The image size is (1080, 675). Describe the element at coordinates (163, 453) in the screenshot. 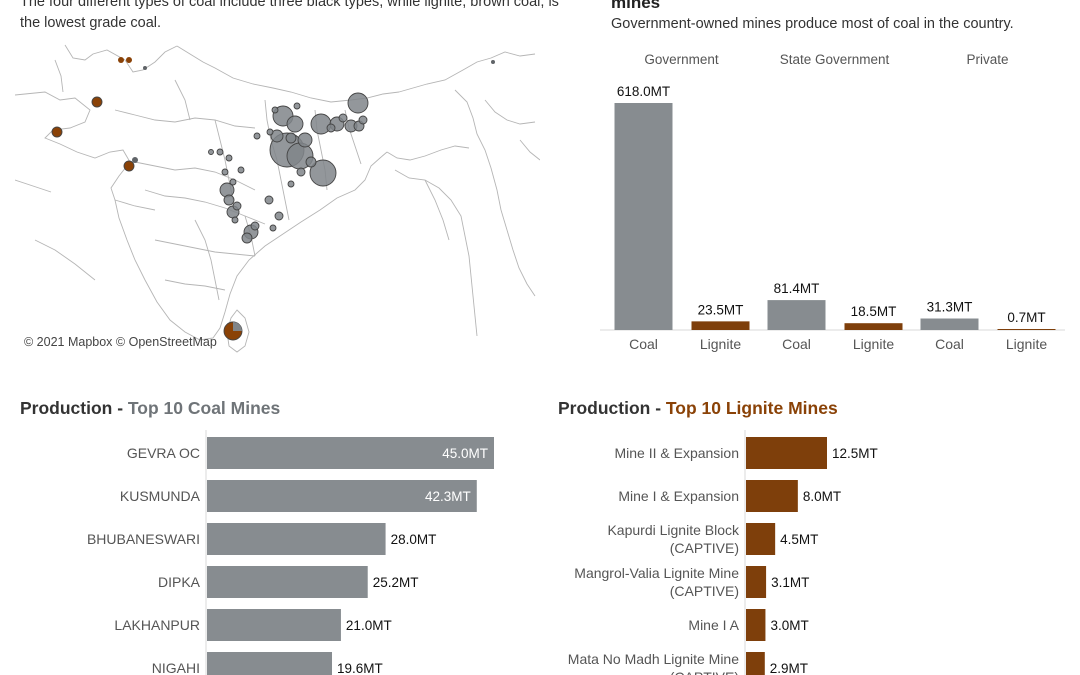

I see `category-label: GEVRA OC` at that location.